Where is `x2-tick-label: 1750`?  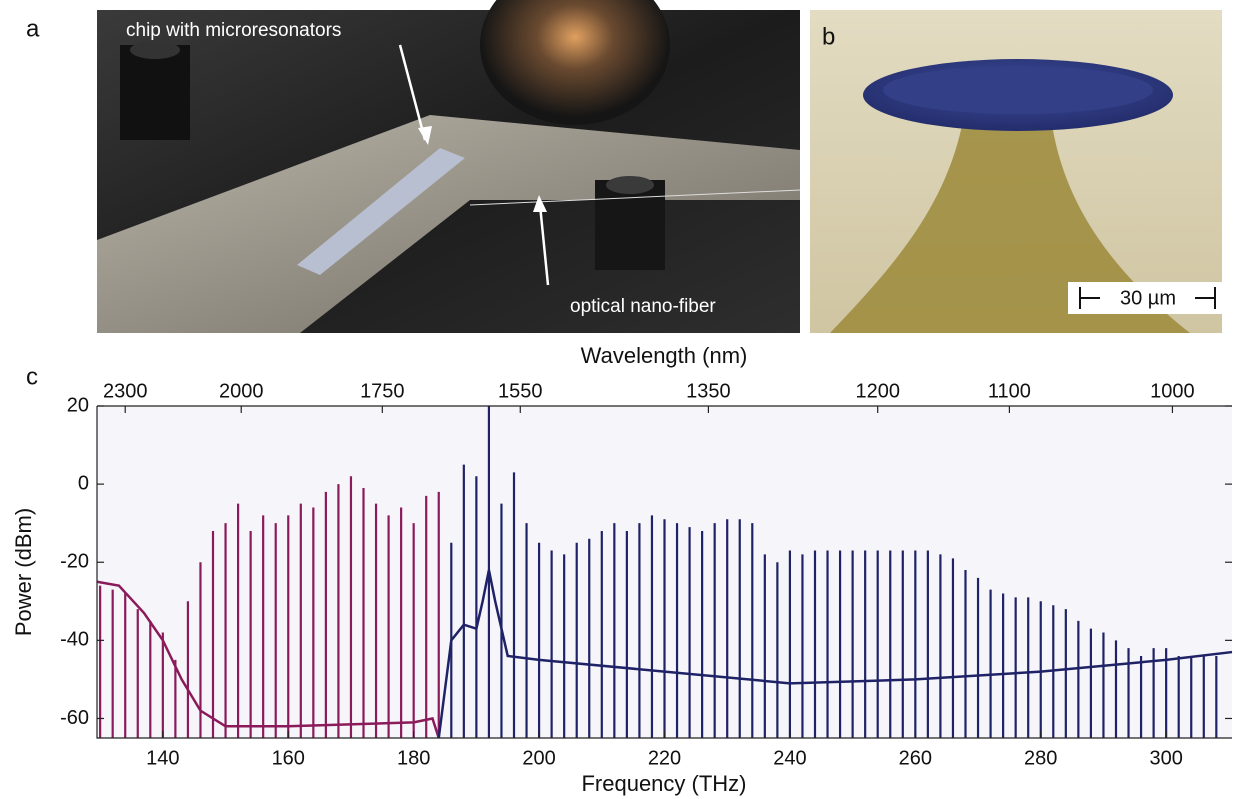
x2-tick-label: 1750 is located at coordinates (382, 391).